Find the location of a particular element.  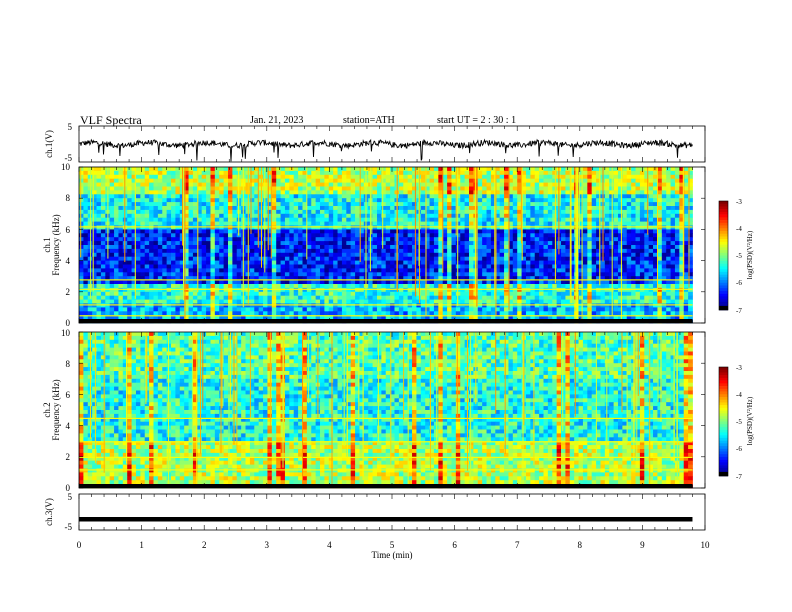

ch1-colorbar-tick-minus7: -7 is located at coordinates (739, 311).